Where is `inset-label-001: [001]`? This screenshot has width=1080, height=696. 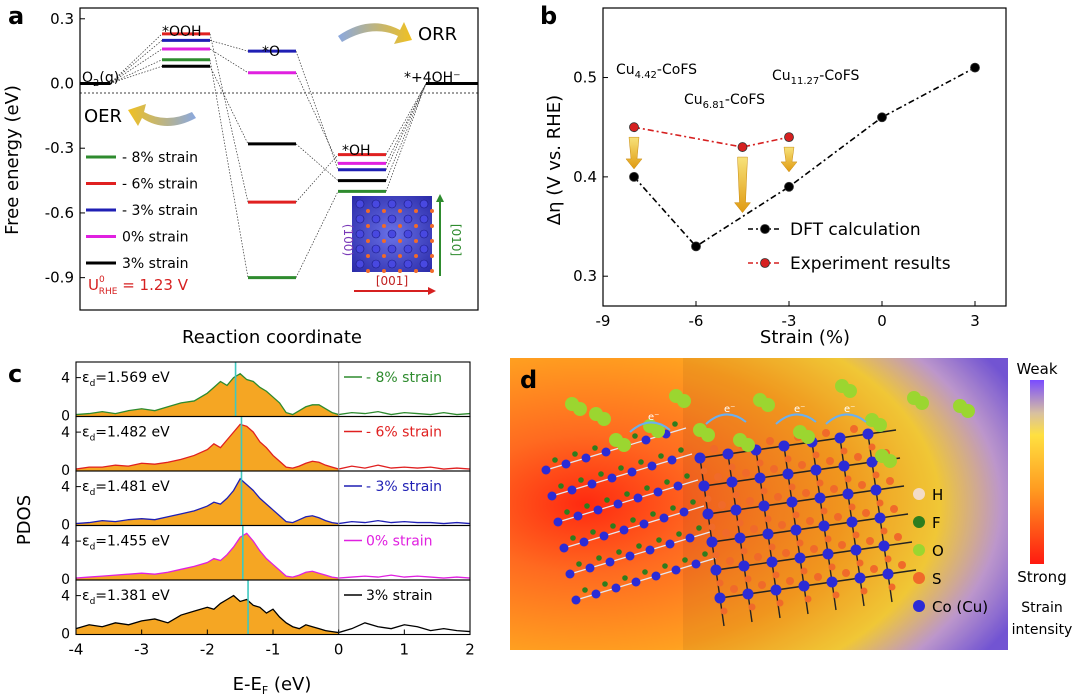 inset-label-001: [001] is located at coordinates (392, 281).